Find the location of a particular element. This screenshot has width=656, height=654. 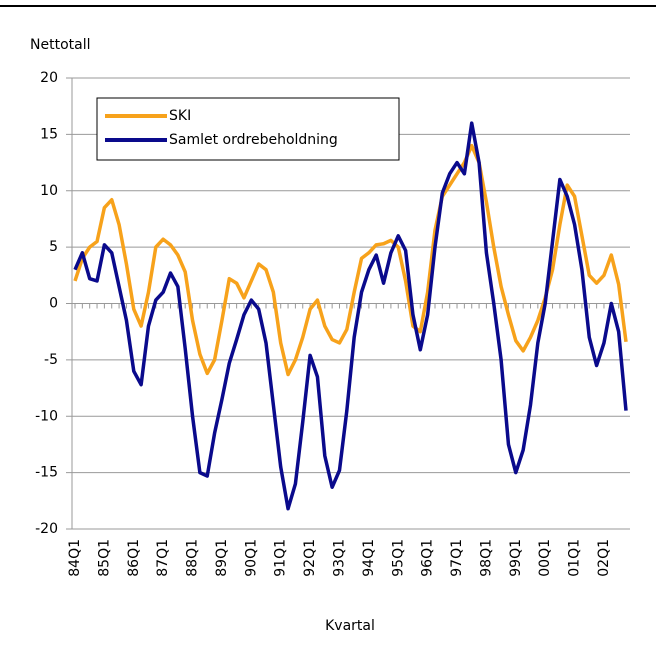

y-tick-label: 10 is located at coordinates (49, 191).